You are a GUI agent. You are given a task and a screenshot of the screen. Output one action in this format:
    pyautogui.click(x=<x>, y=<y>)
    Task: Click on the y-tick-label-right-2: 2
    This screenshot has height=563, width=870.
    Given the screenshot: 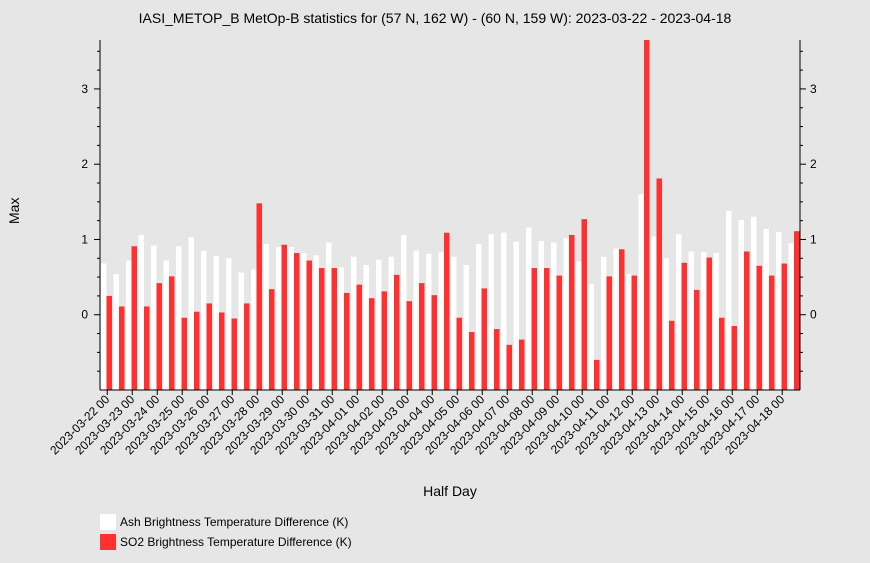 What is the action you would take?
    pyautogui.click(x=813, y=164)
    